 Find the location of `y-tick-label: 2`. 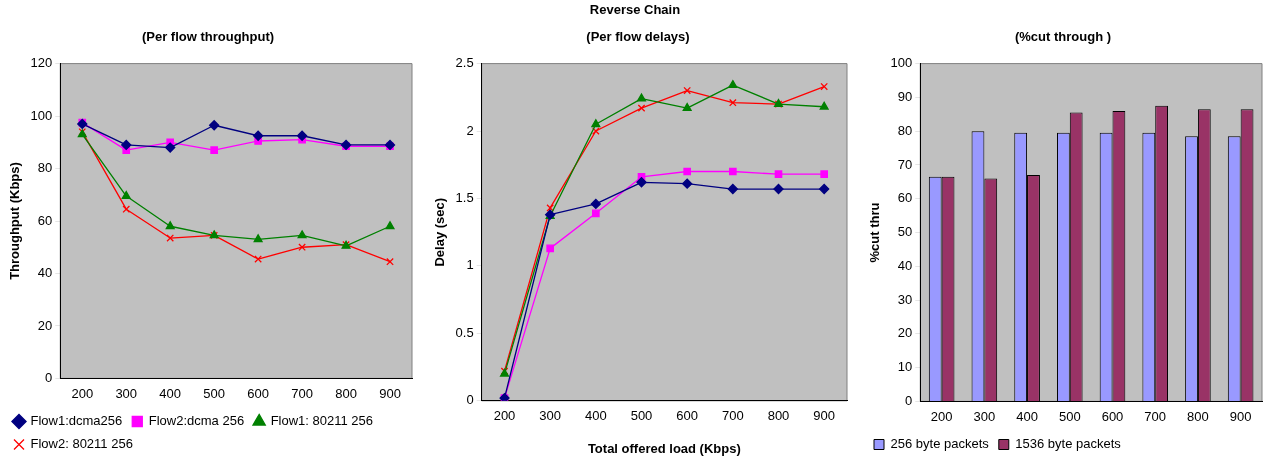

y-tick-label: 2 is located at coordinates (470, 130).